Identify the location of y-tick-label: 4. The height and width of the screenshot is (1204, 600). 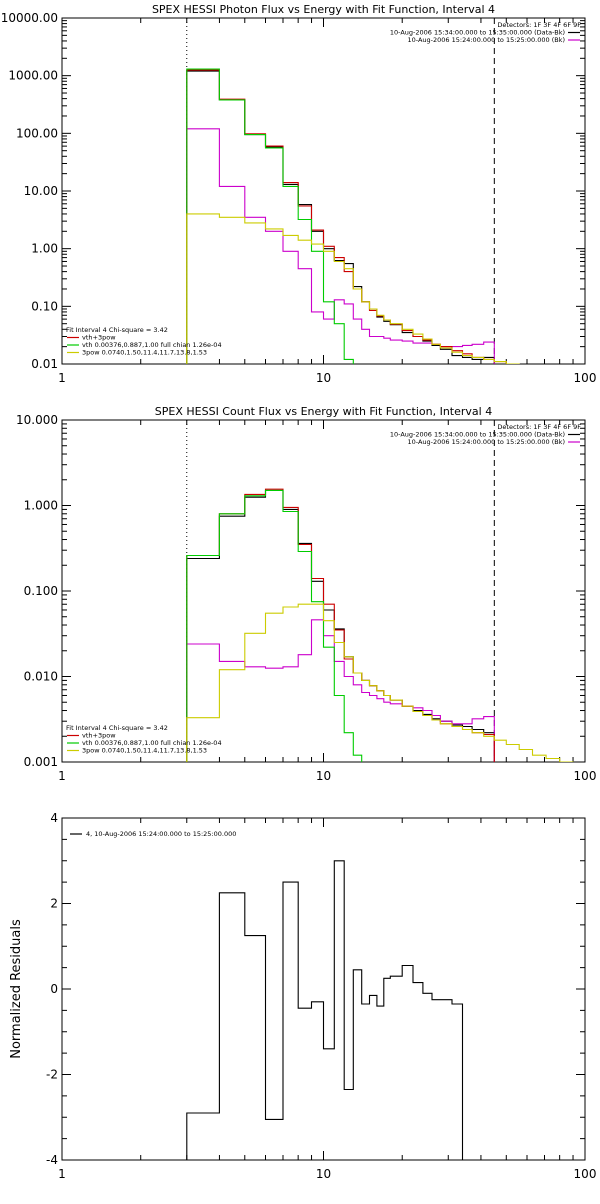
(54, 818).